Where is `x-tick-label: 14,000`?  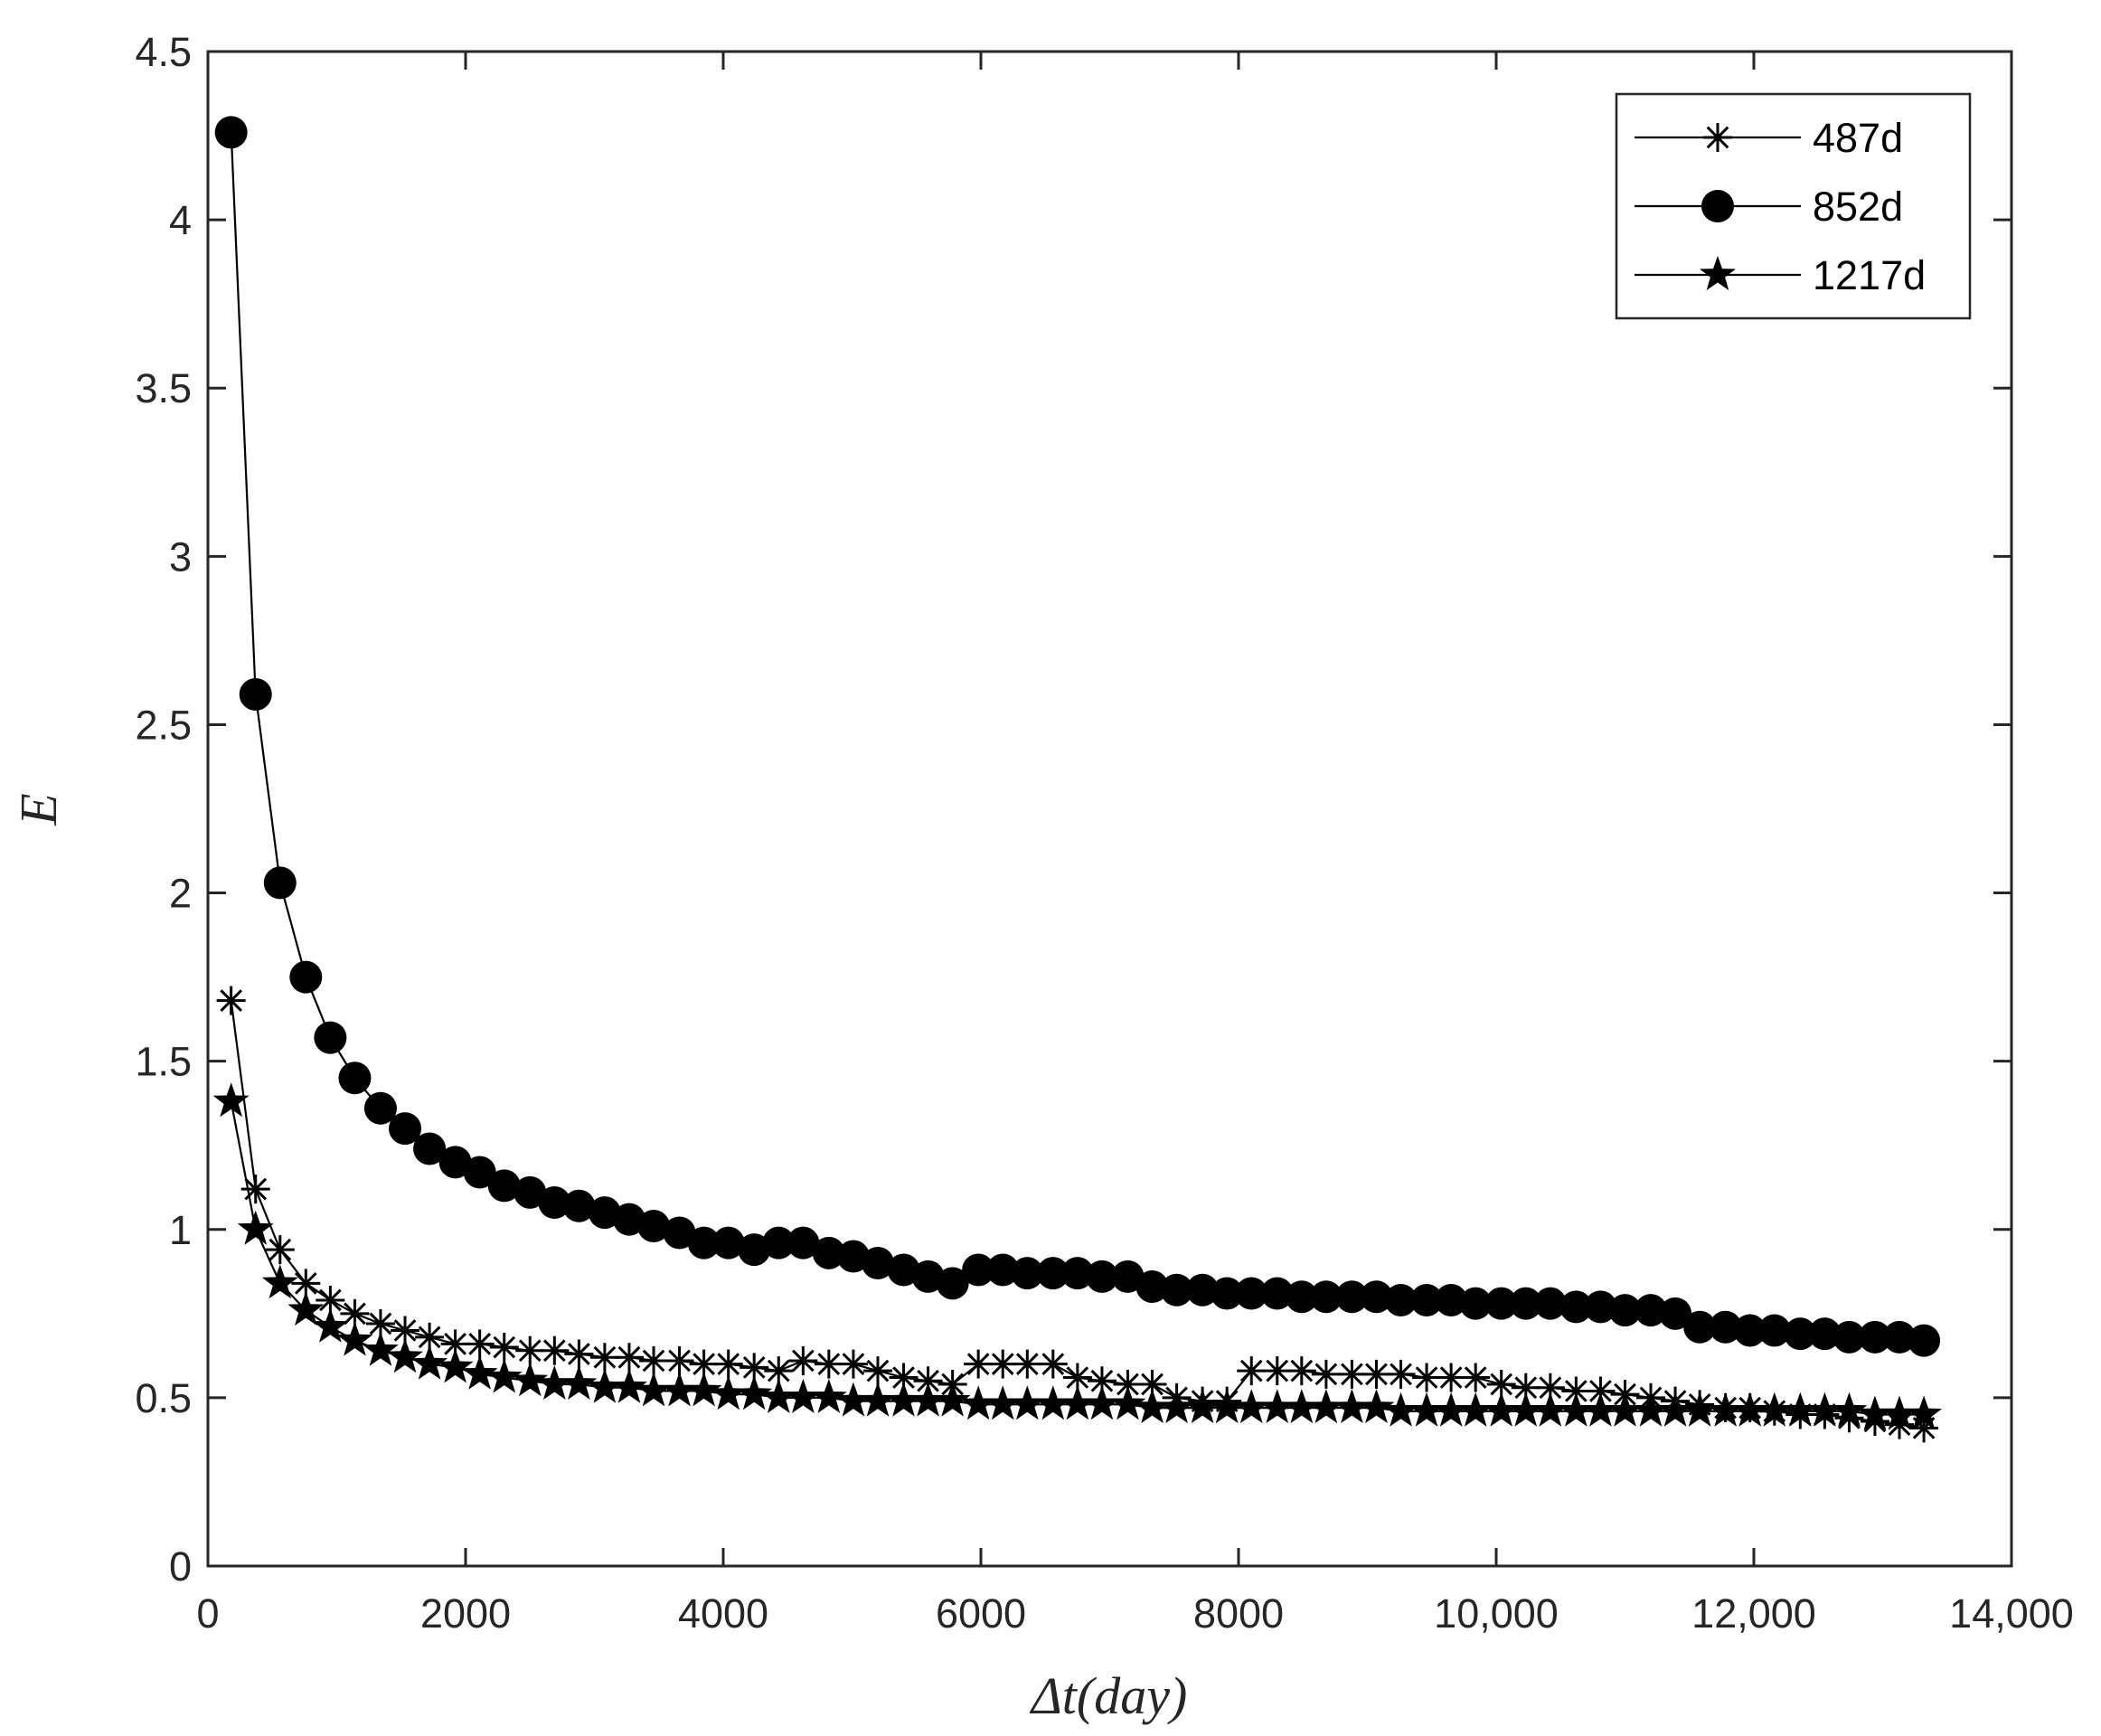 x-tick-label: 14,000 is located at coordinates (2012, 1614).